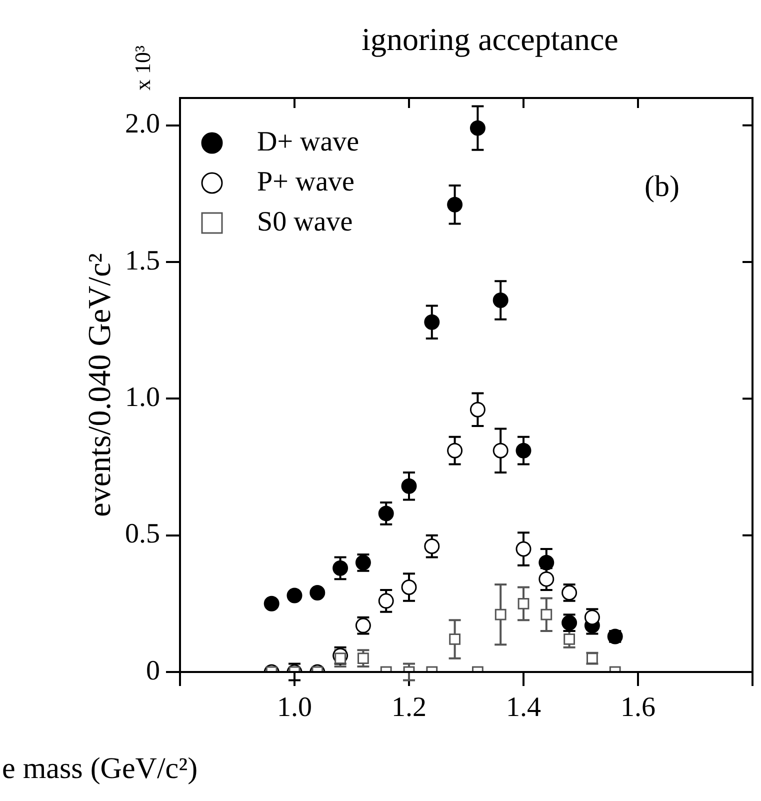  What do you see at coordinates (142, 260) in the screenshot?
I see `y-tick-label: 1.5` at bounding box center [142, 260].